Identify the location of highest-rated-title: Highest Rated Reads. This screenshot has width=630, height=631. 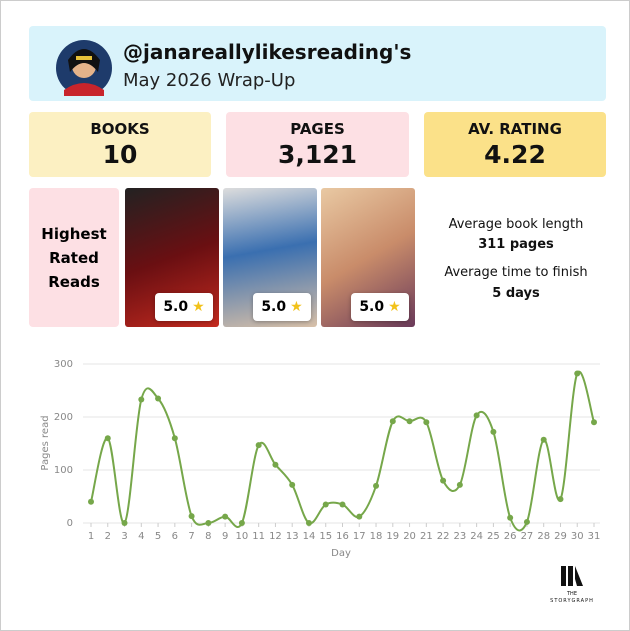
(74, 257).